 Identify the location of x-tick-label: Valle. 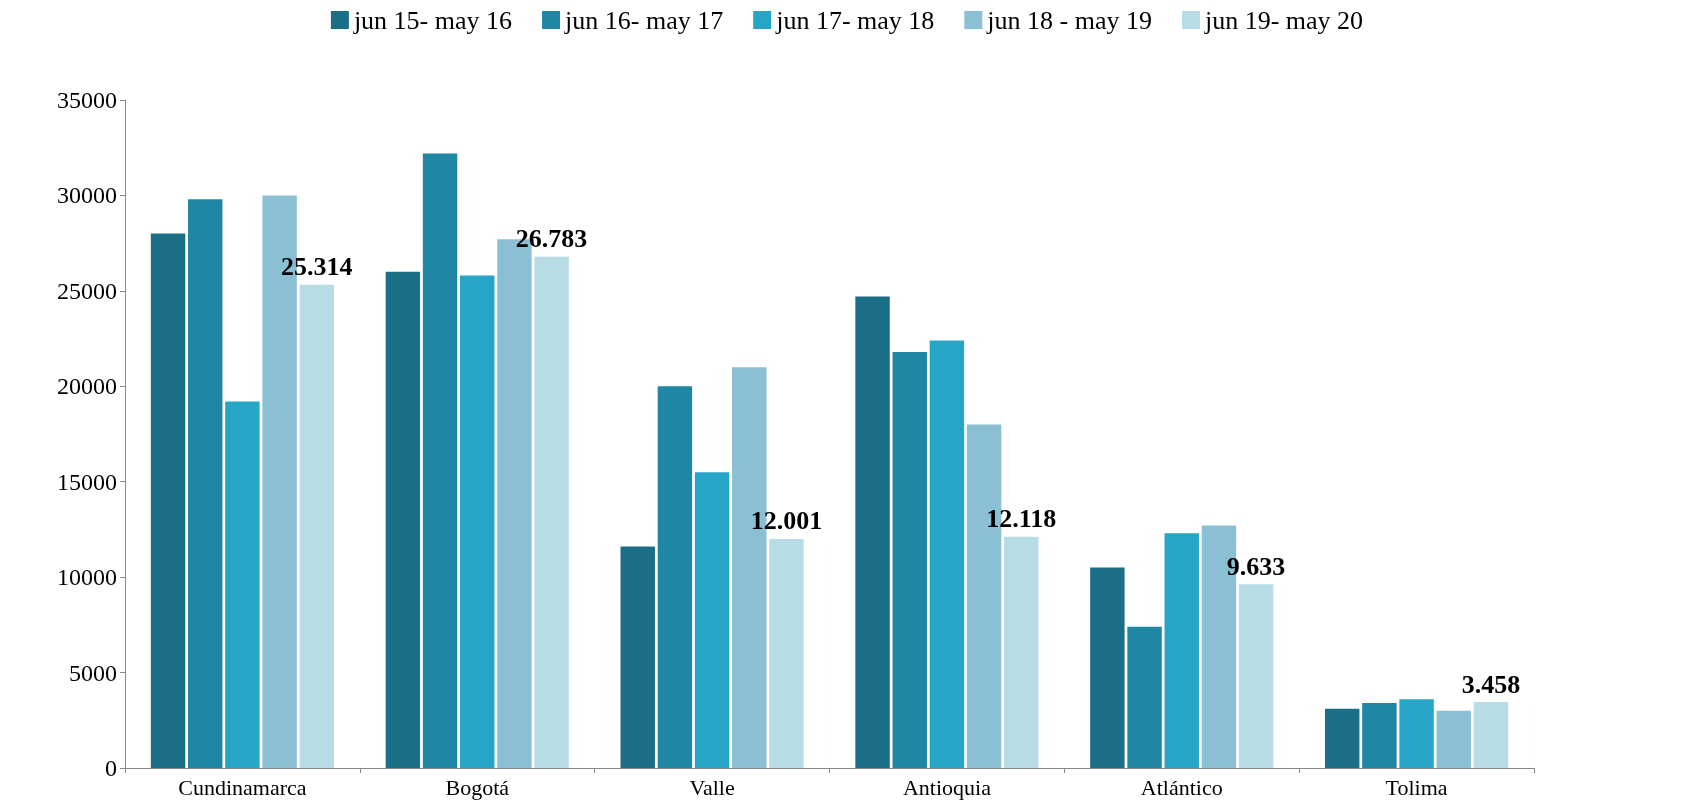
(712, 787).